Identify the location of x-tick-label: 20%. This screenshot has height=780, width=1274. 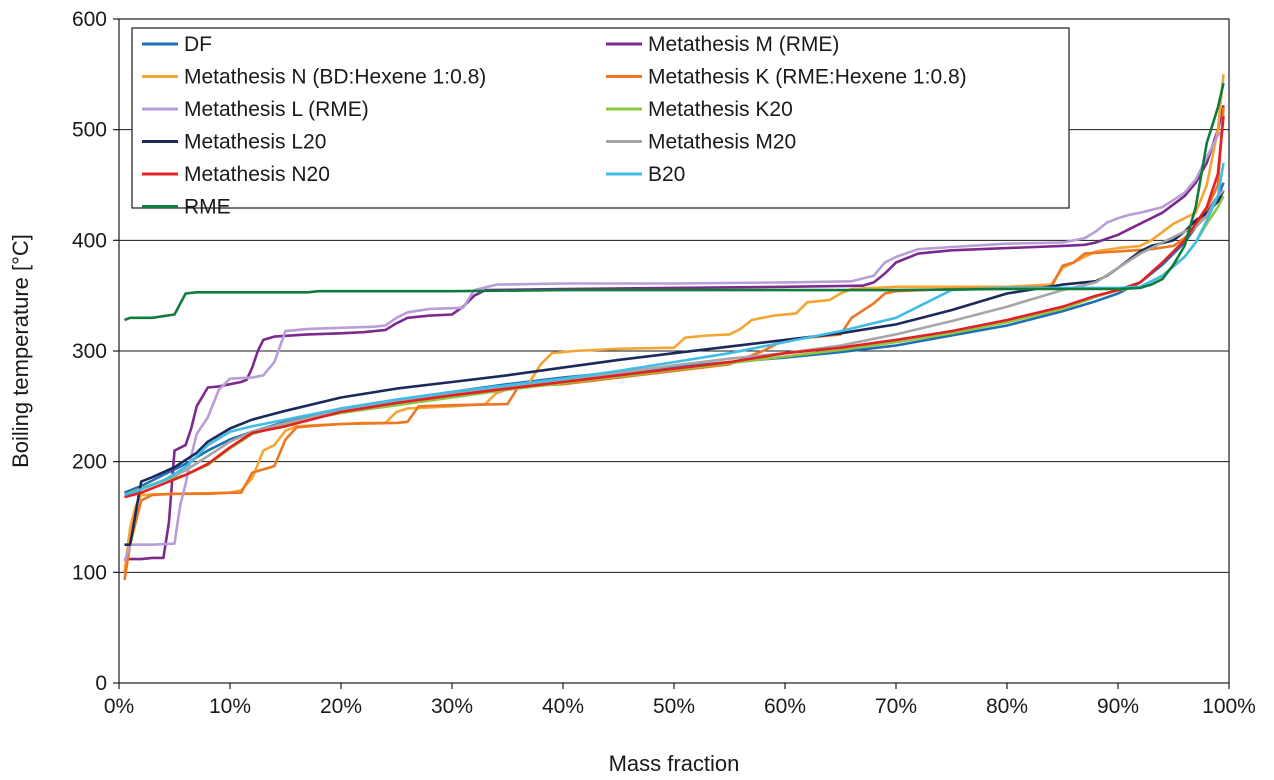
(341, 706).